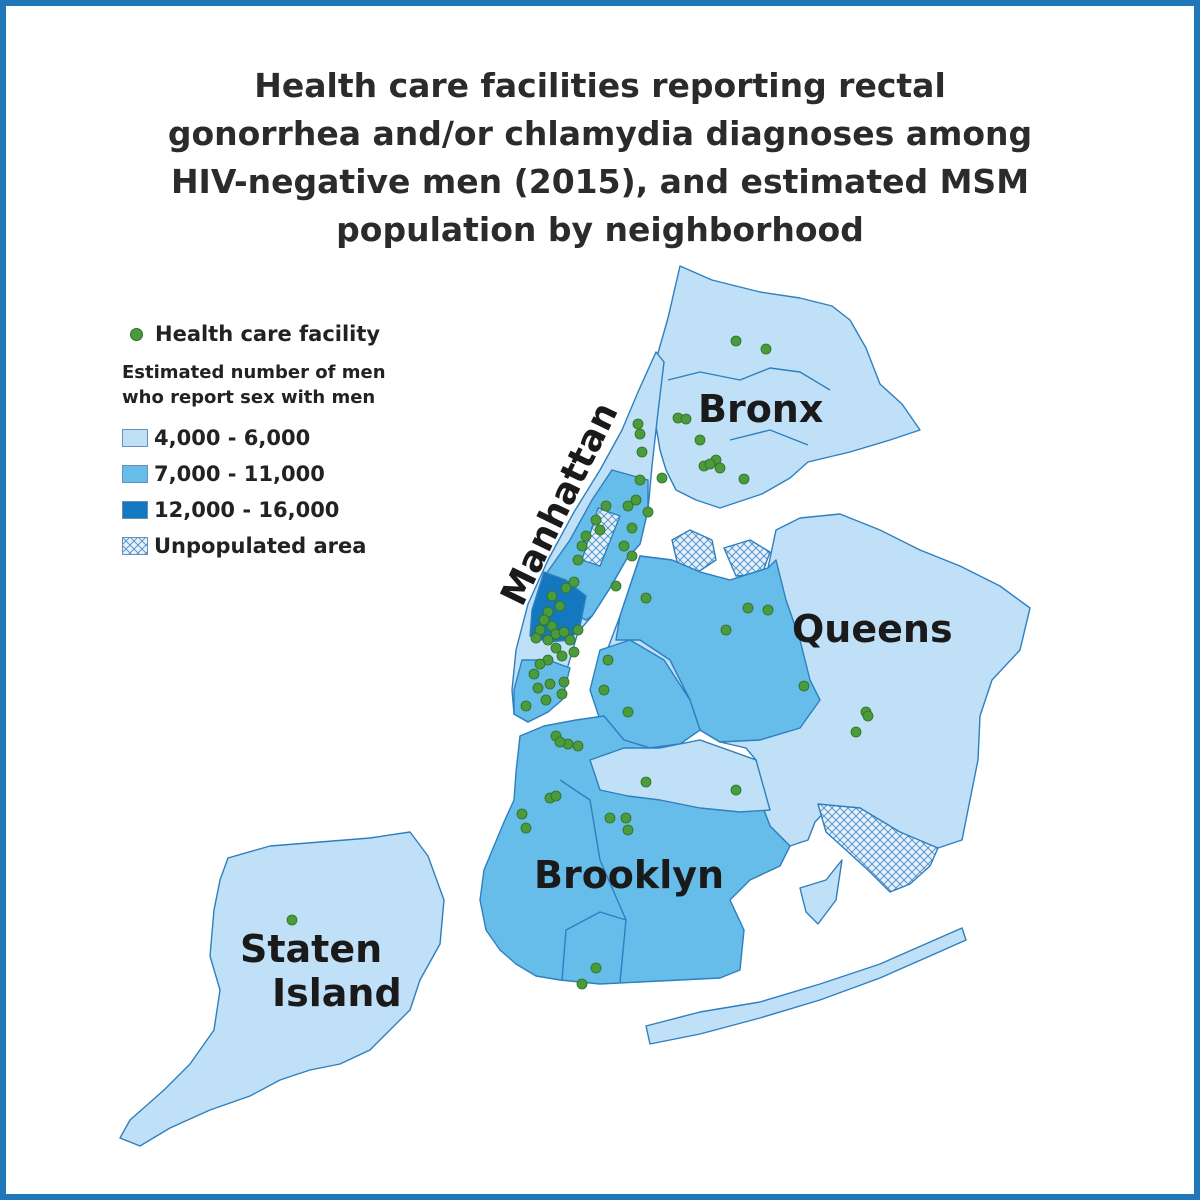 The width and height of the screenshot is (1200, 1200). I want to click on brooklyn-boundary, so click(593, 881).